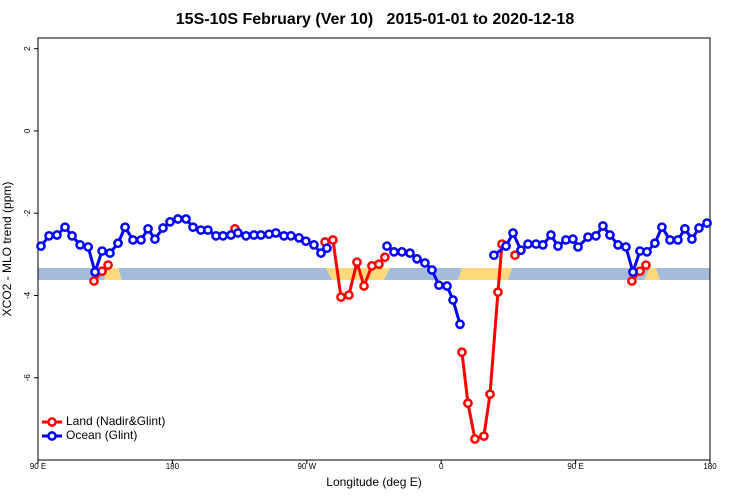 This screenshot has width=750, height=500. I want to click on x-tick-label: 90 W, so click(306, 466).